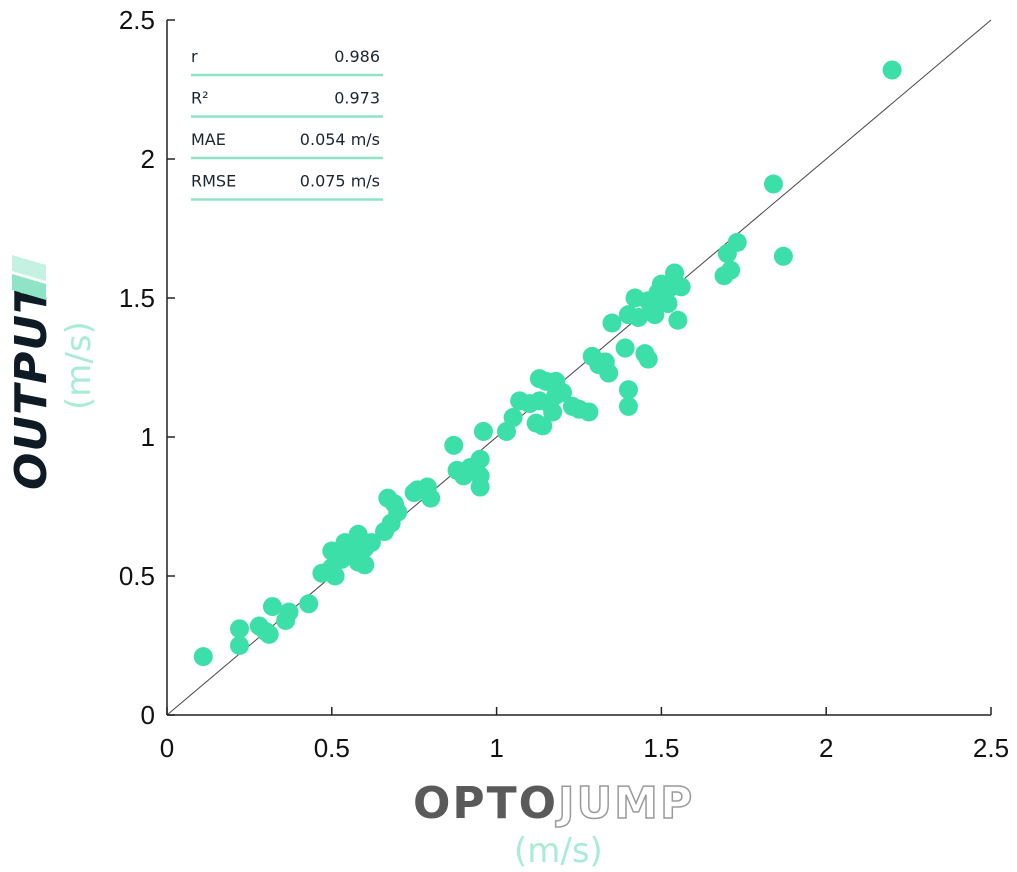  Describe the element at coordinates (137, 20) in the screenshot. I see `y-tick-label: 2.5` at that location.